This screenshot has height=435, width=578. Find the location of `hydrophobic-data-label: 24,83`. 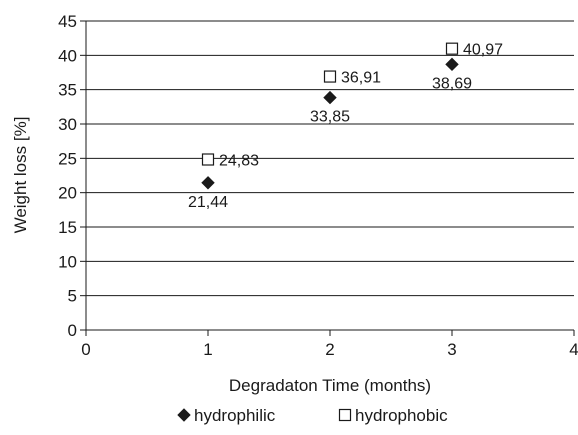

hydrophobic-data-label: 24,83 is located at coordinates (239, 161).